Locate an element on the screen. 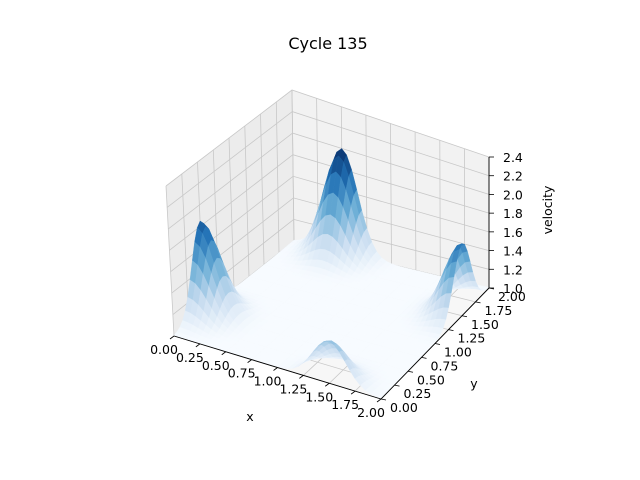 This screenshot has width=640, height=480. z-tick-label: 2.4 is located at coordinates (513, 157).